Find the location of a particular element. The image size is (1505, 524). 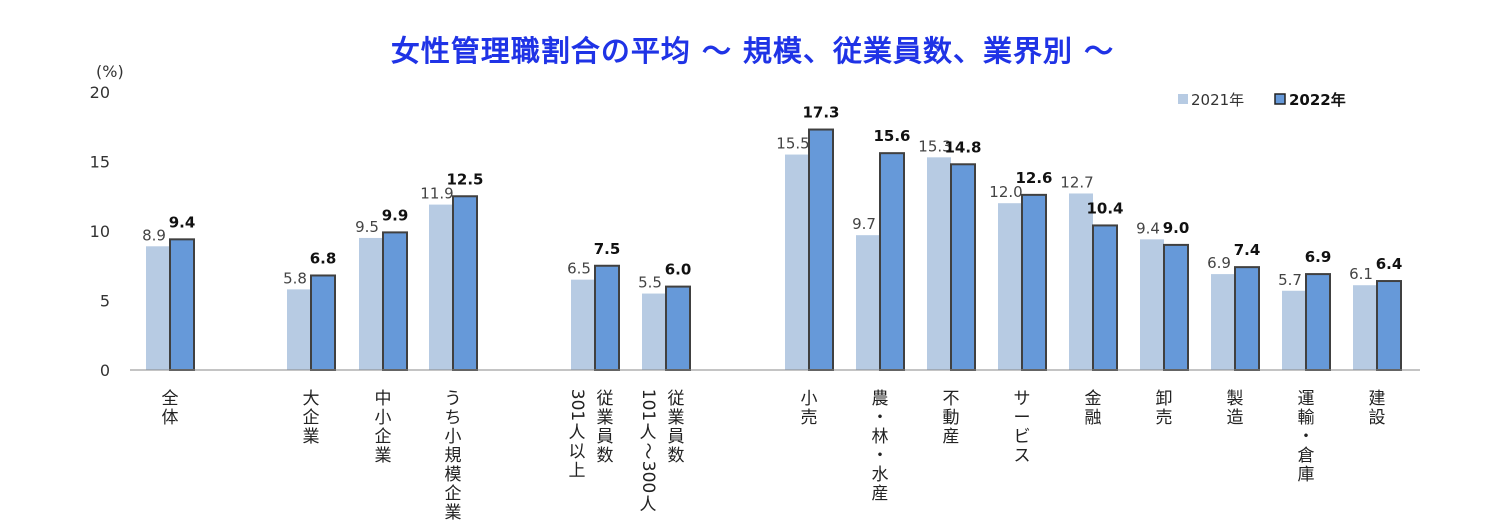

value-label-2022: 9.0 is located at coordinates (1176, 228).